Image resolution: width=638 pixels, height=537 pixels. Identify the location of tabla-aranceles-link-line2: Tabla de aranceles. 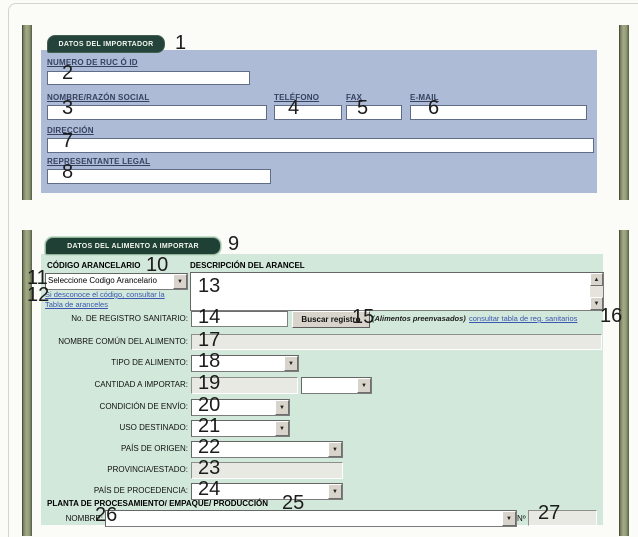
(76, 304).